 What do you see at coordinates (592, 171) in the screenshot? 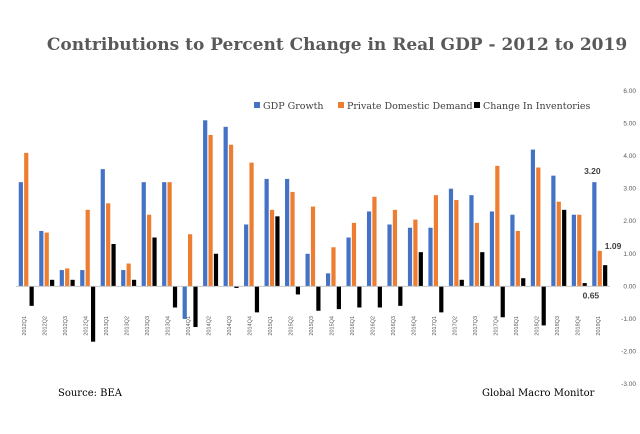
I see `annotation-gdp: 3.20` at bounding box center [592, 171].